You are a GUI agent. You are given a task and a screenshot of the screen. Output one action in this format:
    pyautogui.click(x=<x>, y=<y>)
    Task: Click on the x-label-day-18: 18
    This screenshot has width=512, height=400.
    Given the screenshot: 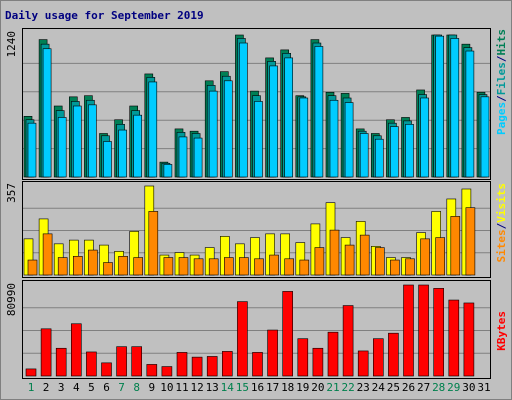 What is the action you would take?
    pyautogui.click(x=288, y=387)
    